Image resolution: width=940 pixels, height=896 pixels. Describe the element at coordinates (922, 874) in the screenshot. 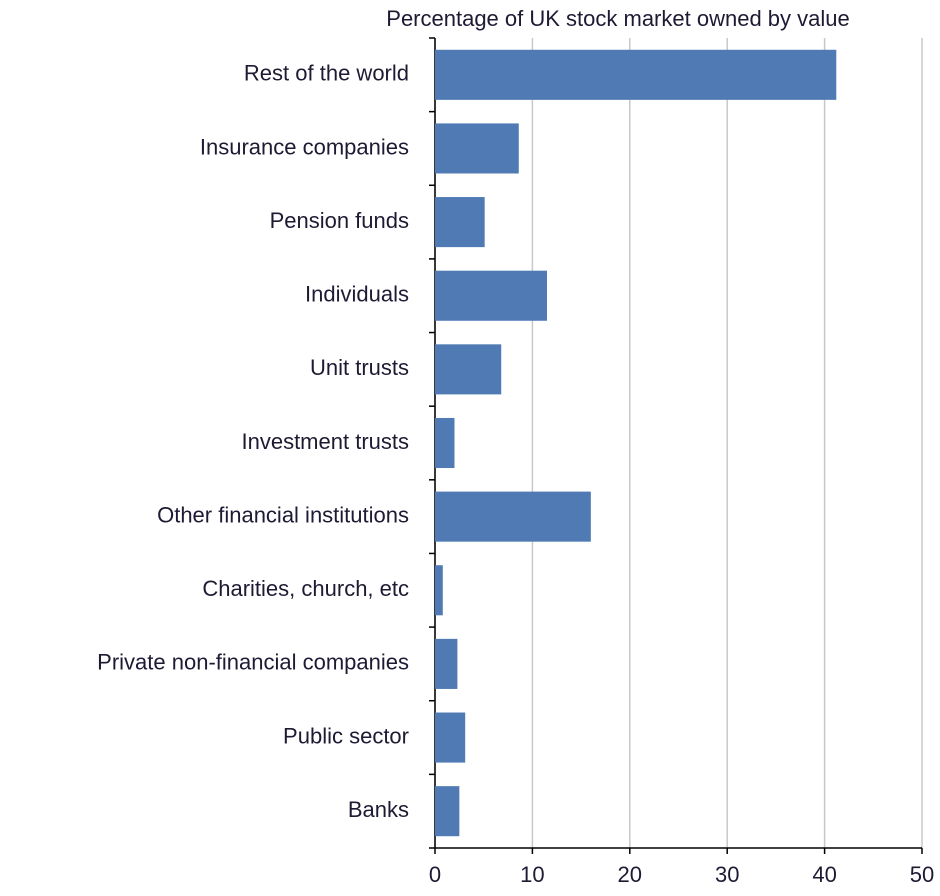

I see `x-tick-label: 50` at that location.